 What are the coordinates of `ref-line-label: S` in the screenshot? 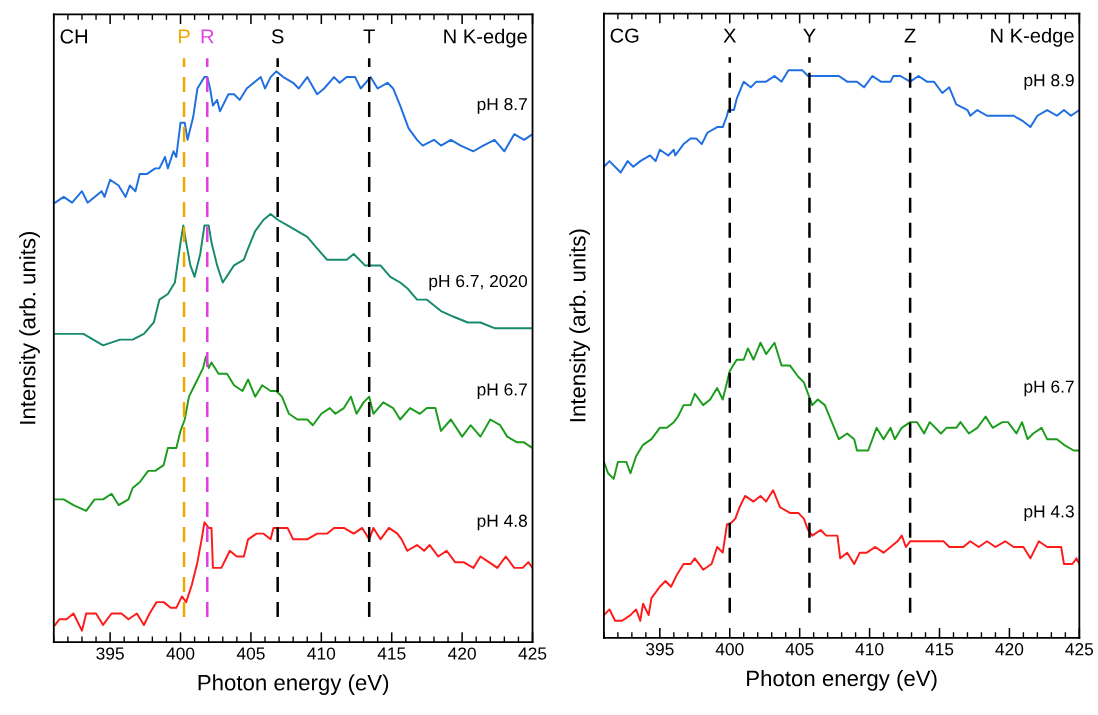 It's located at (277, 36).